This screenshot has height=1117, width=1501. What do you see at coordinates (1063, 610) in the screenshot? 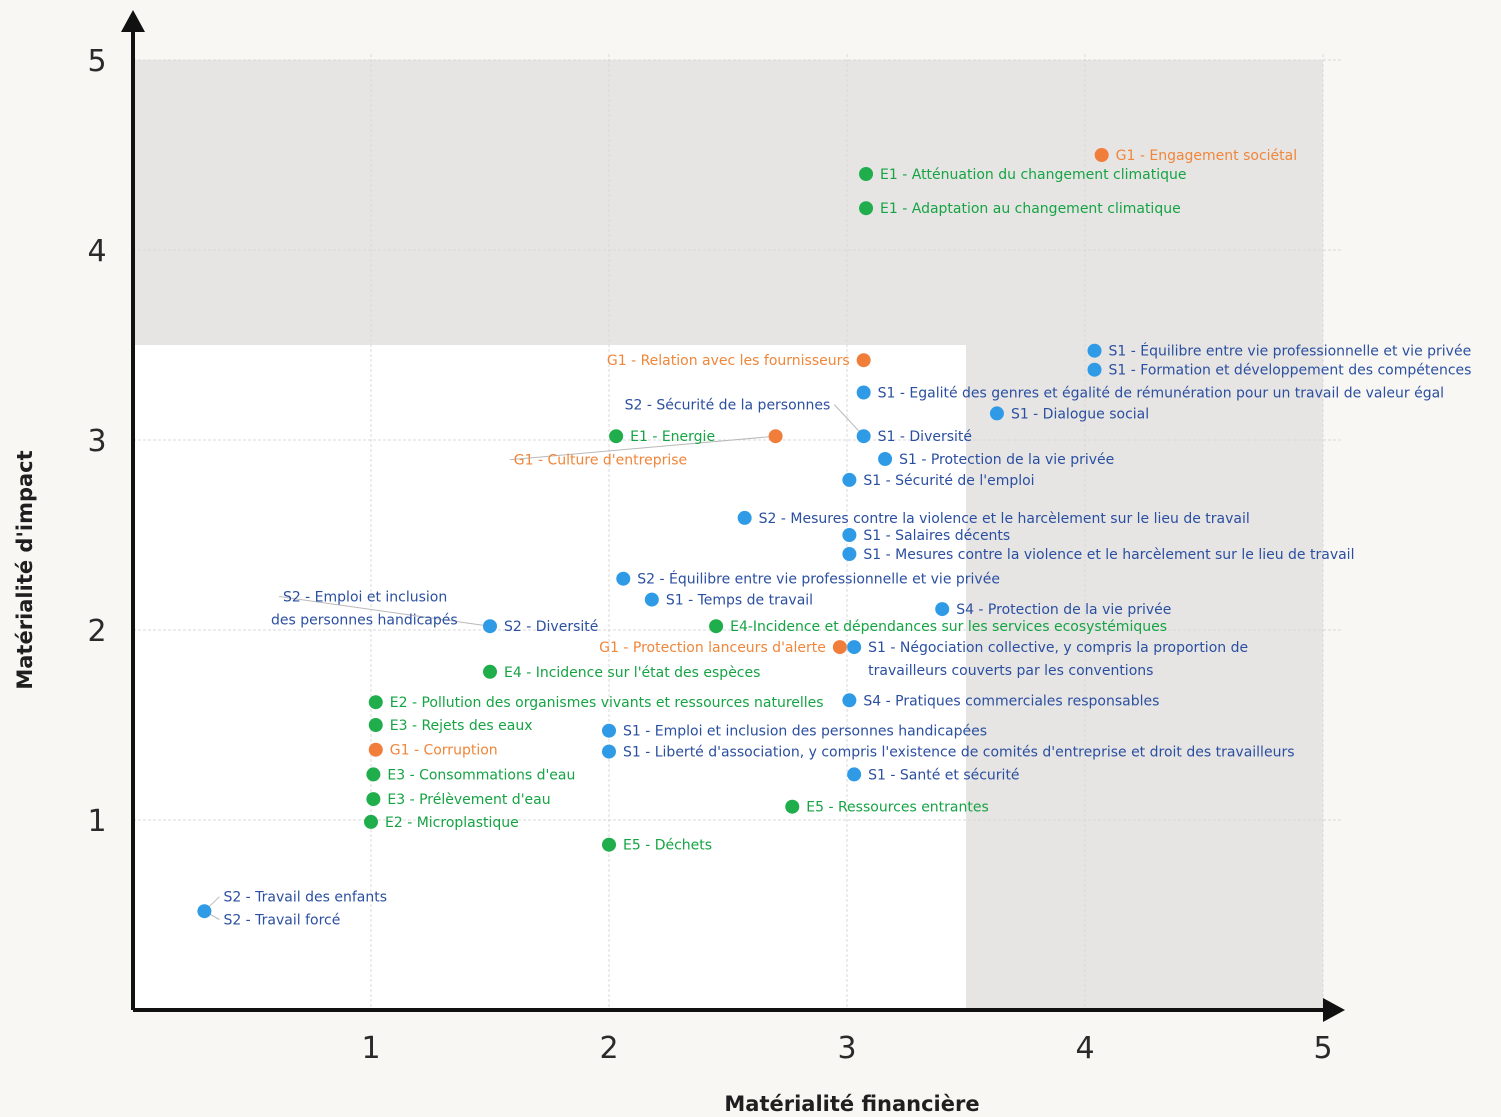
I see `point-label: S4 - Protection de la vie privée` at bounding box center [1063, 610].